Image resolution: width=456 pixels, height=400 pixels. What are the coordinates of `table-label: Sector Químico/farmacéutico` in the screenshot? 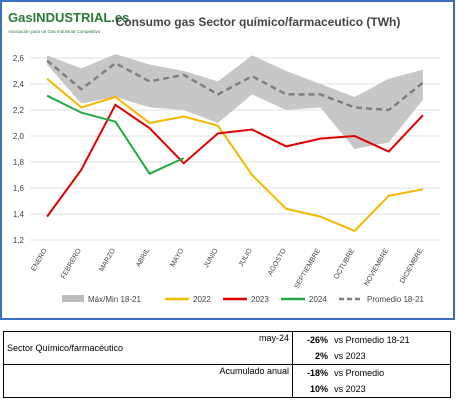 It's located at (92, 348).